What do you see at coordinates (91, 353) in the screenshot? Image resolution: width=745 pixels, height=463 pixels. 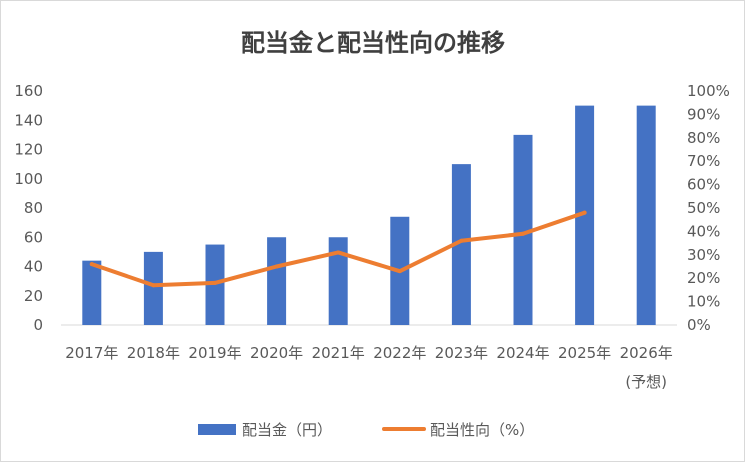 I see `x-tick-label: 2017年` at bounding box center [91, 353].